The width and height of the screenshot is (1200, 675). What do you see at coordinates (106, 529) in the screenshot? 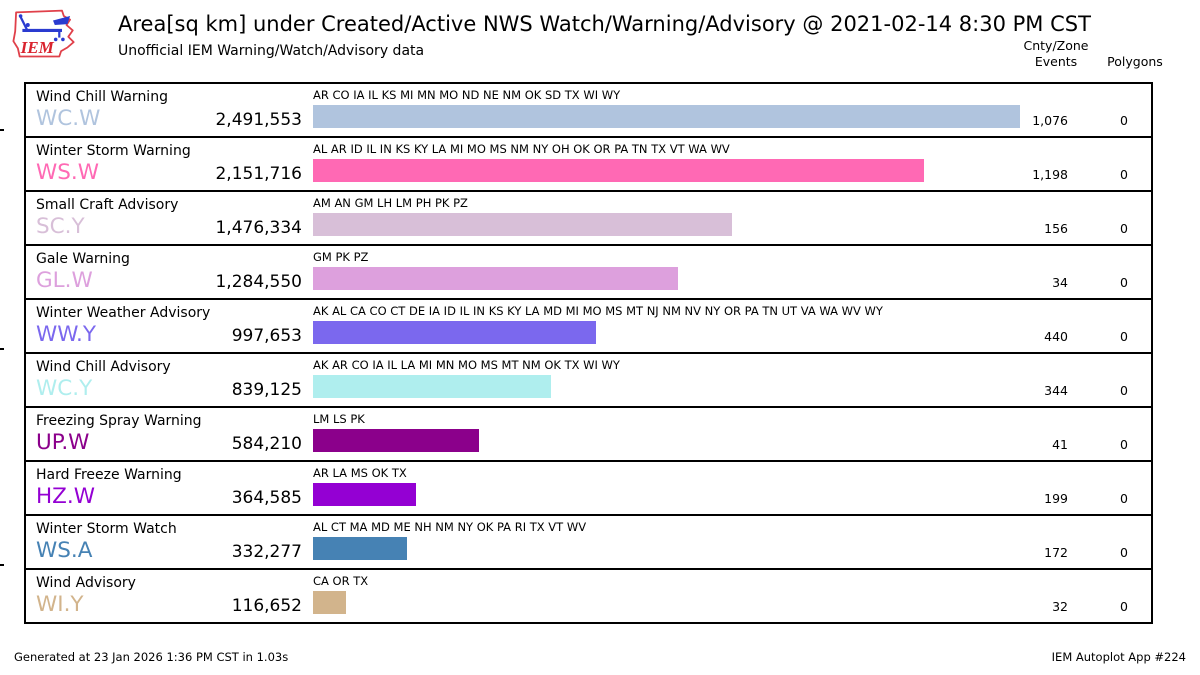
I see `warning-name: Winter Storm Watch` at bounding box center [106, 529].